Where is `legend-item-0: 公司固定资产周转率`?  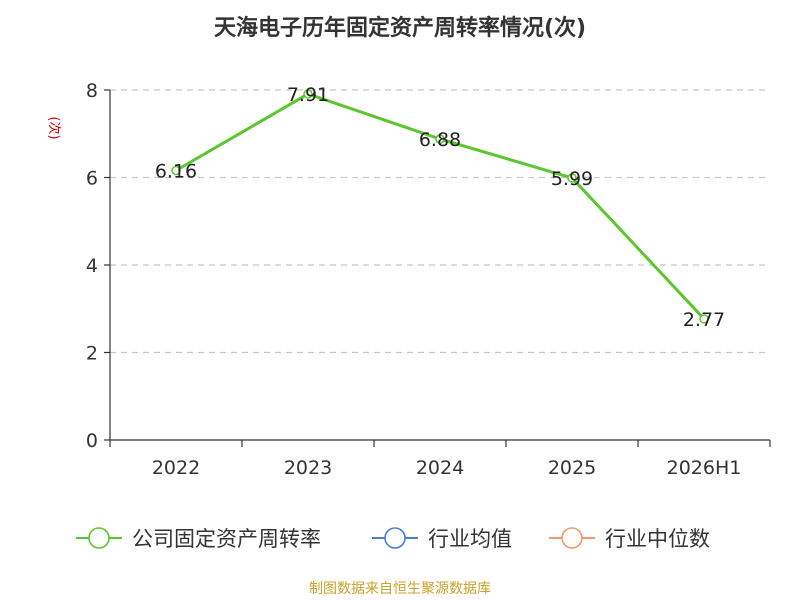
legend-item-0: 公司固定资产周转率 is located at coordinates (198, 539).